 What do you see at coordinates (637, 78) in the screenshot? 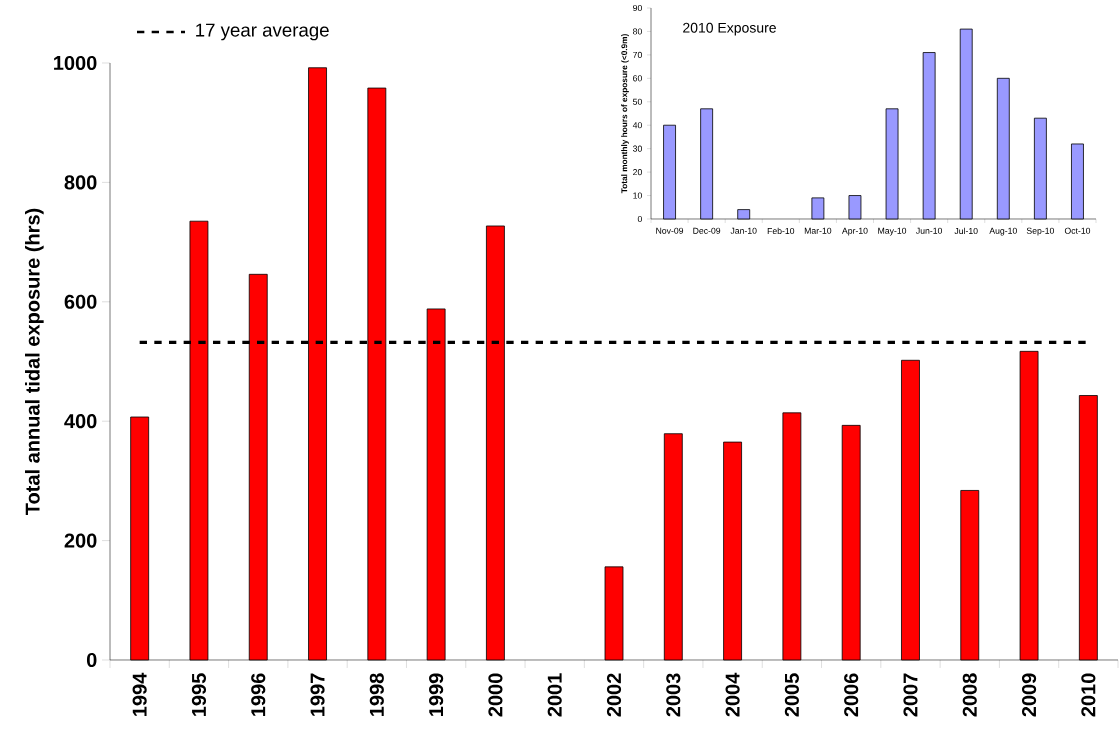
I see `y-tick-label: 60` at bounding box center [637, 78].